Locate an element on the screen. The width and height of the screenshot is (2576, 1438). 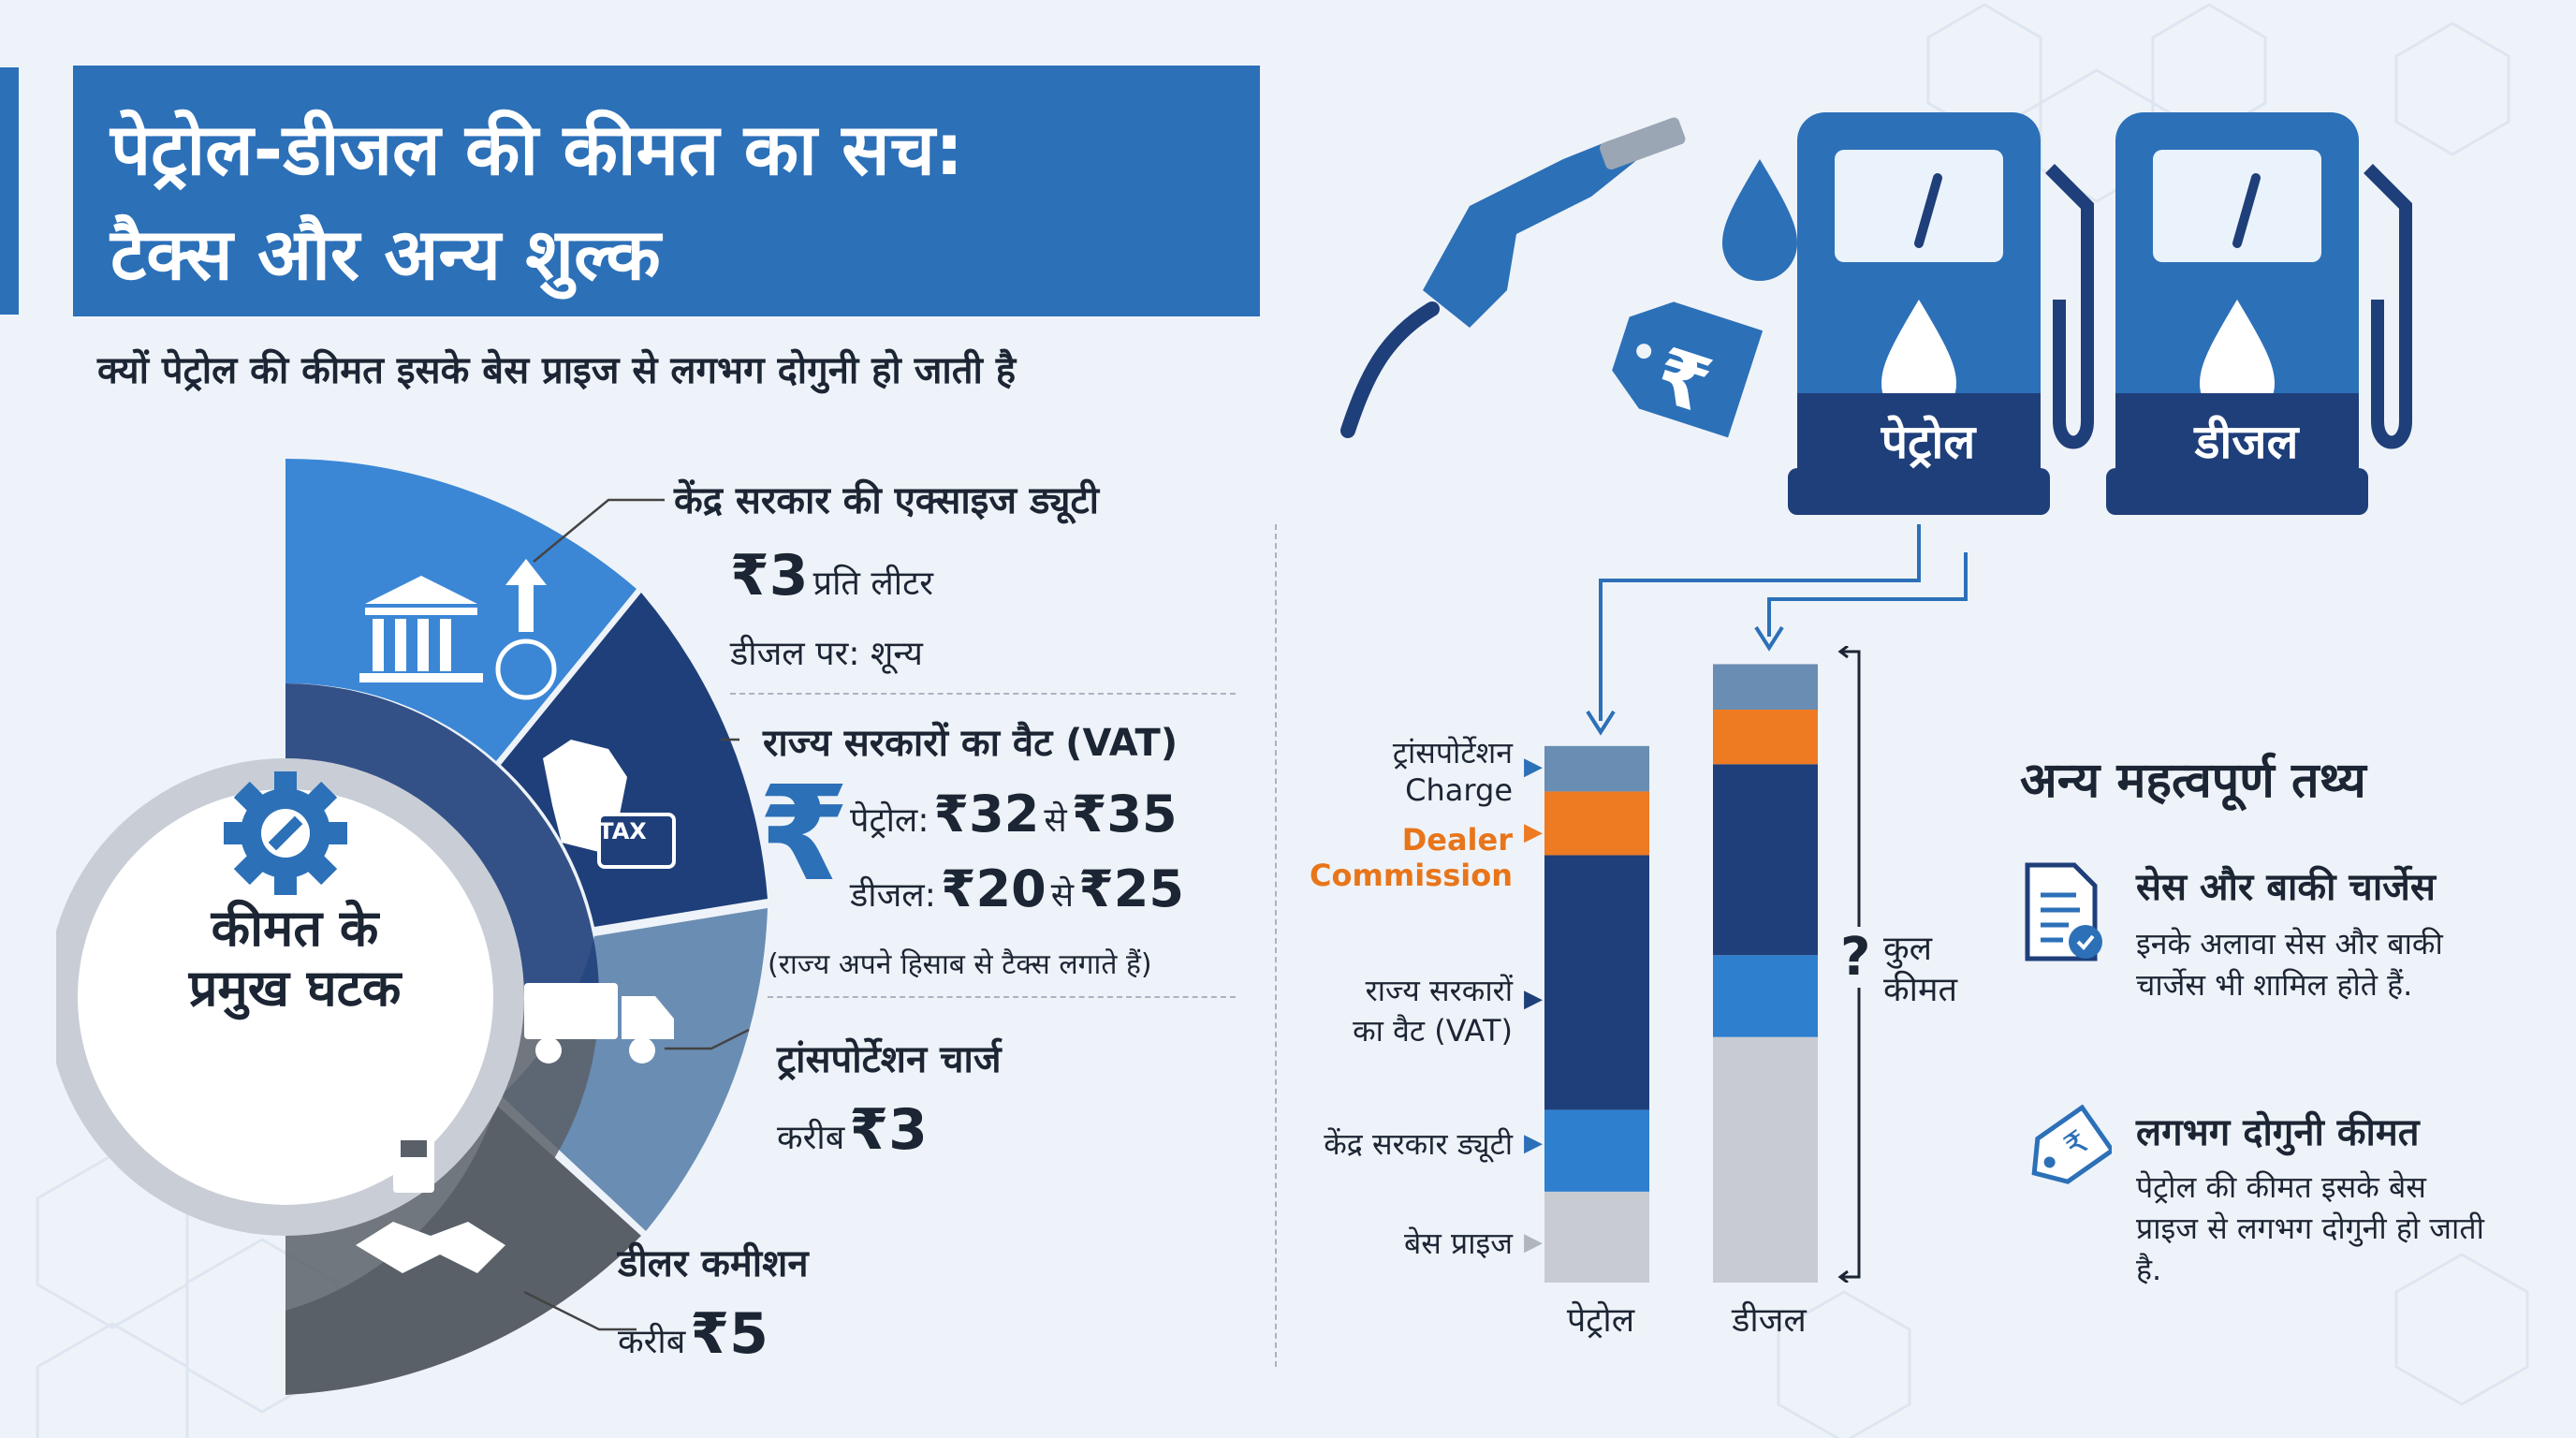
vat-diesel-row: डीजल: ₹20 से ₹25 is located at coordinates (1017, 888).